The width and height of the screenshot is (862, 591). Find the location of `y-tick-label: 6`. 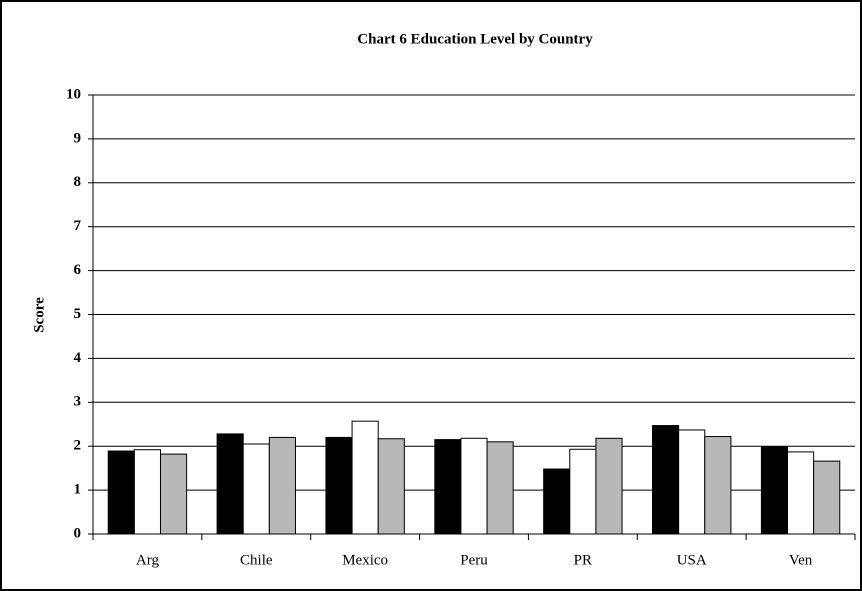

y-tick-label: 6 is located at coordinates (78, 270).